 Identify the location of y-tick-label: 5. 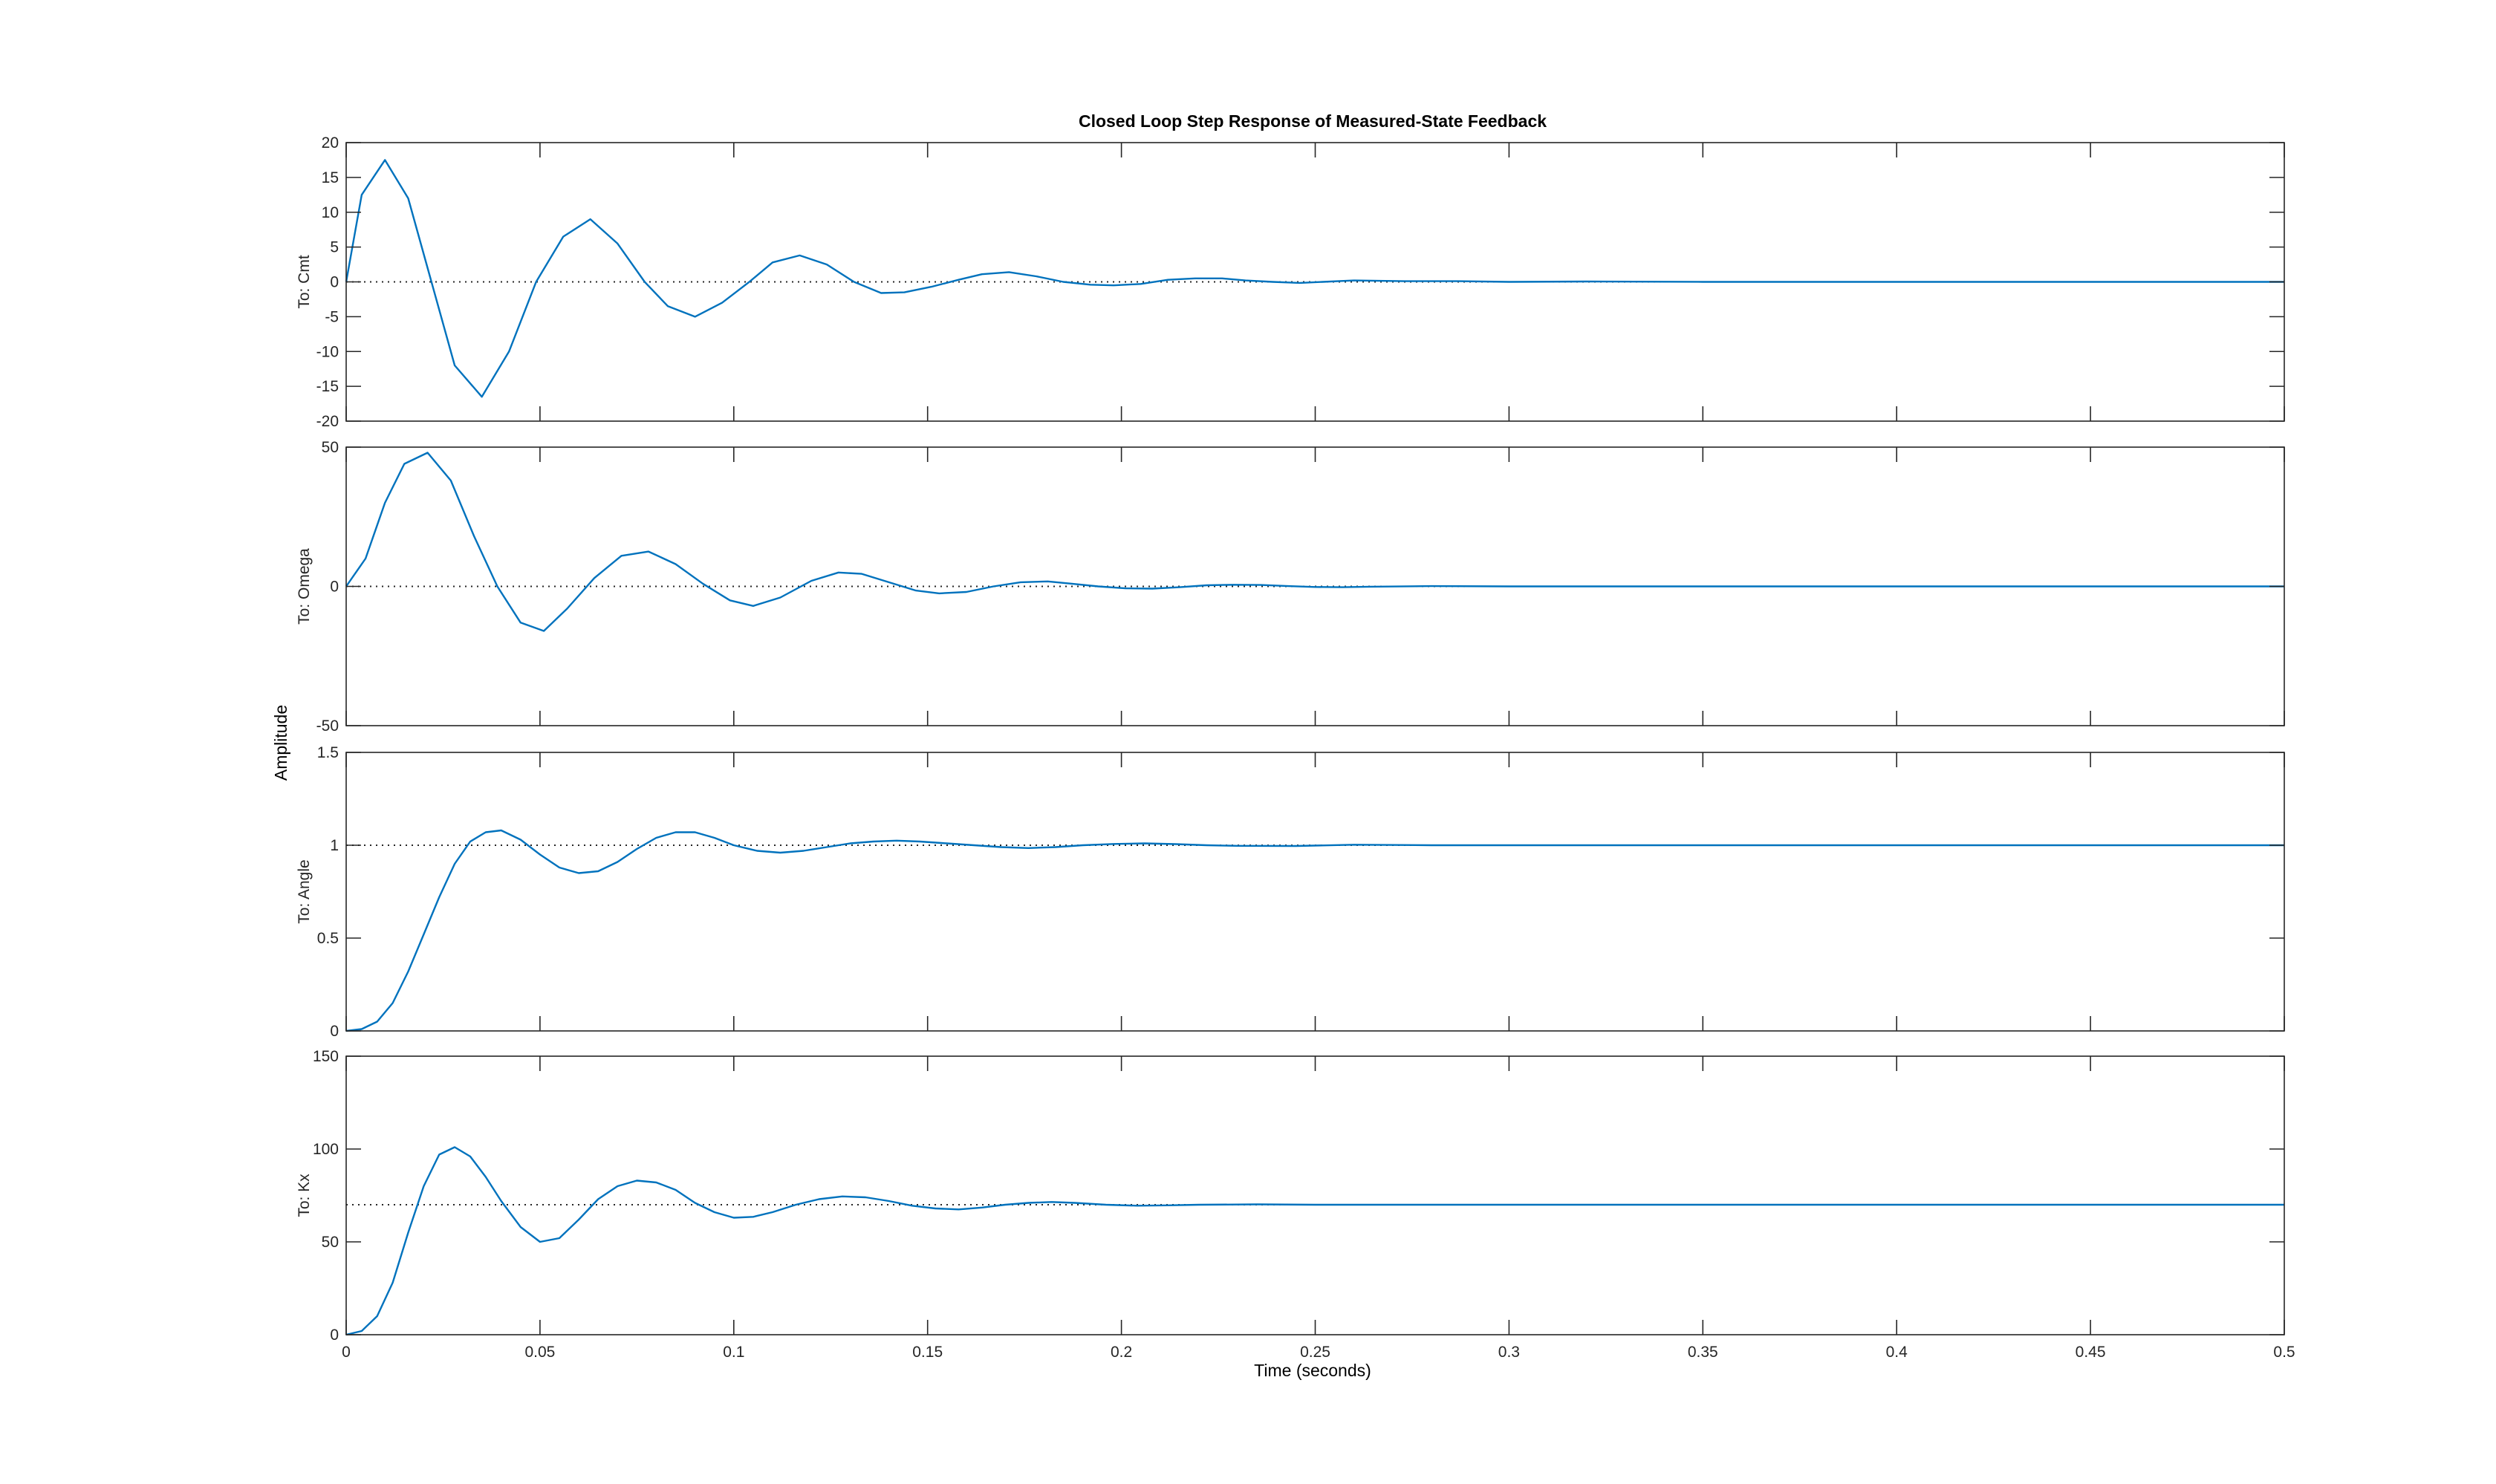
(334, 247).